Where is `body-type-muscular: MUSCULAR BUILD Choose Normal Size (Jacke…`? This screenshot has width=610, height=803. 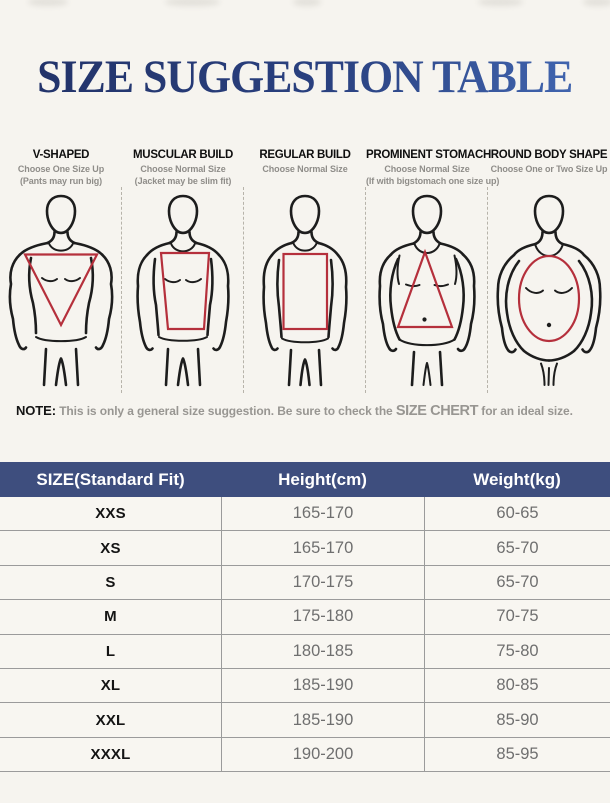
body-type-muscular: MUSCULAR BUILD Choose Normal Size (Jacke… is located at coordinates (183, 269).